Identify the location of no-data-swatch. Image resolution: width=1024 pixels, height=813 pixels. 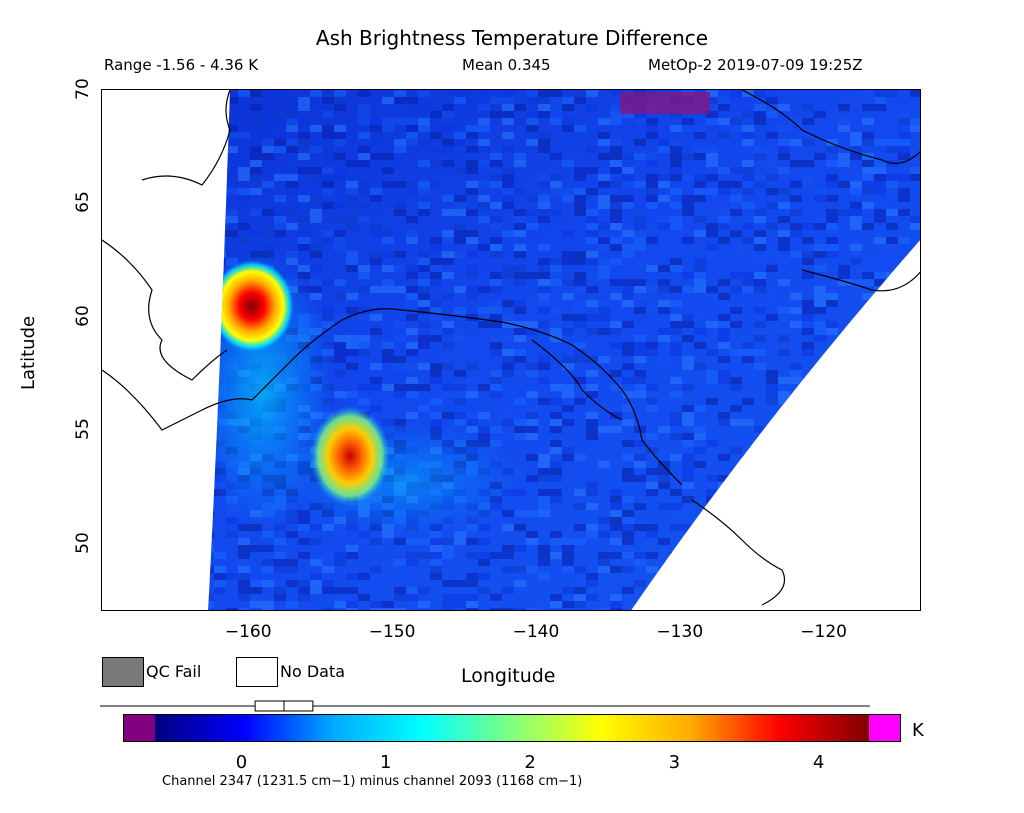
(257, 672).